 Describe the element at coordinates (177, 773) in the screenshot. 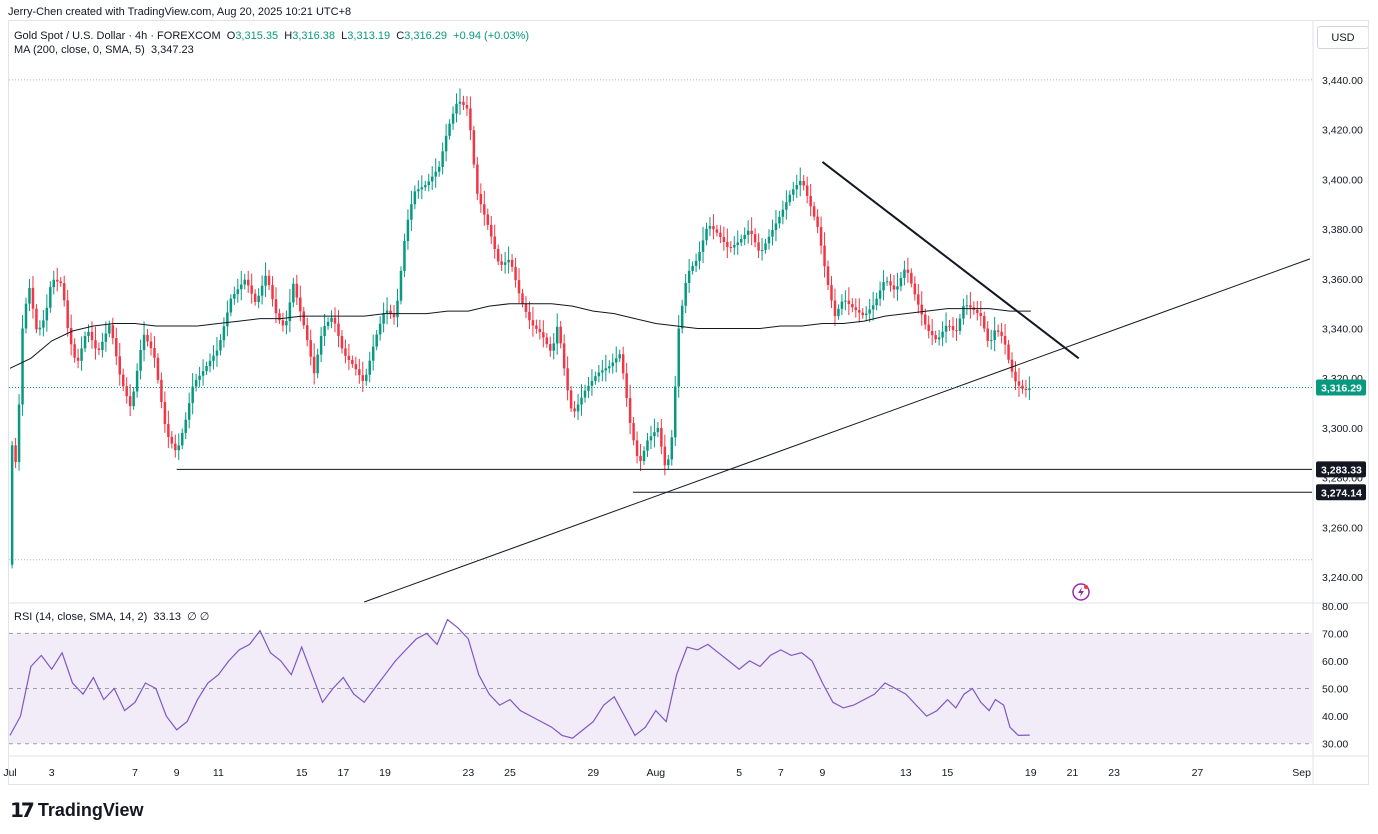

I see `time-axis-tick-label: 9` at that location.